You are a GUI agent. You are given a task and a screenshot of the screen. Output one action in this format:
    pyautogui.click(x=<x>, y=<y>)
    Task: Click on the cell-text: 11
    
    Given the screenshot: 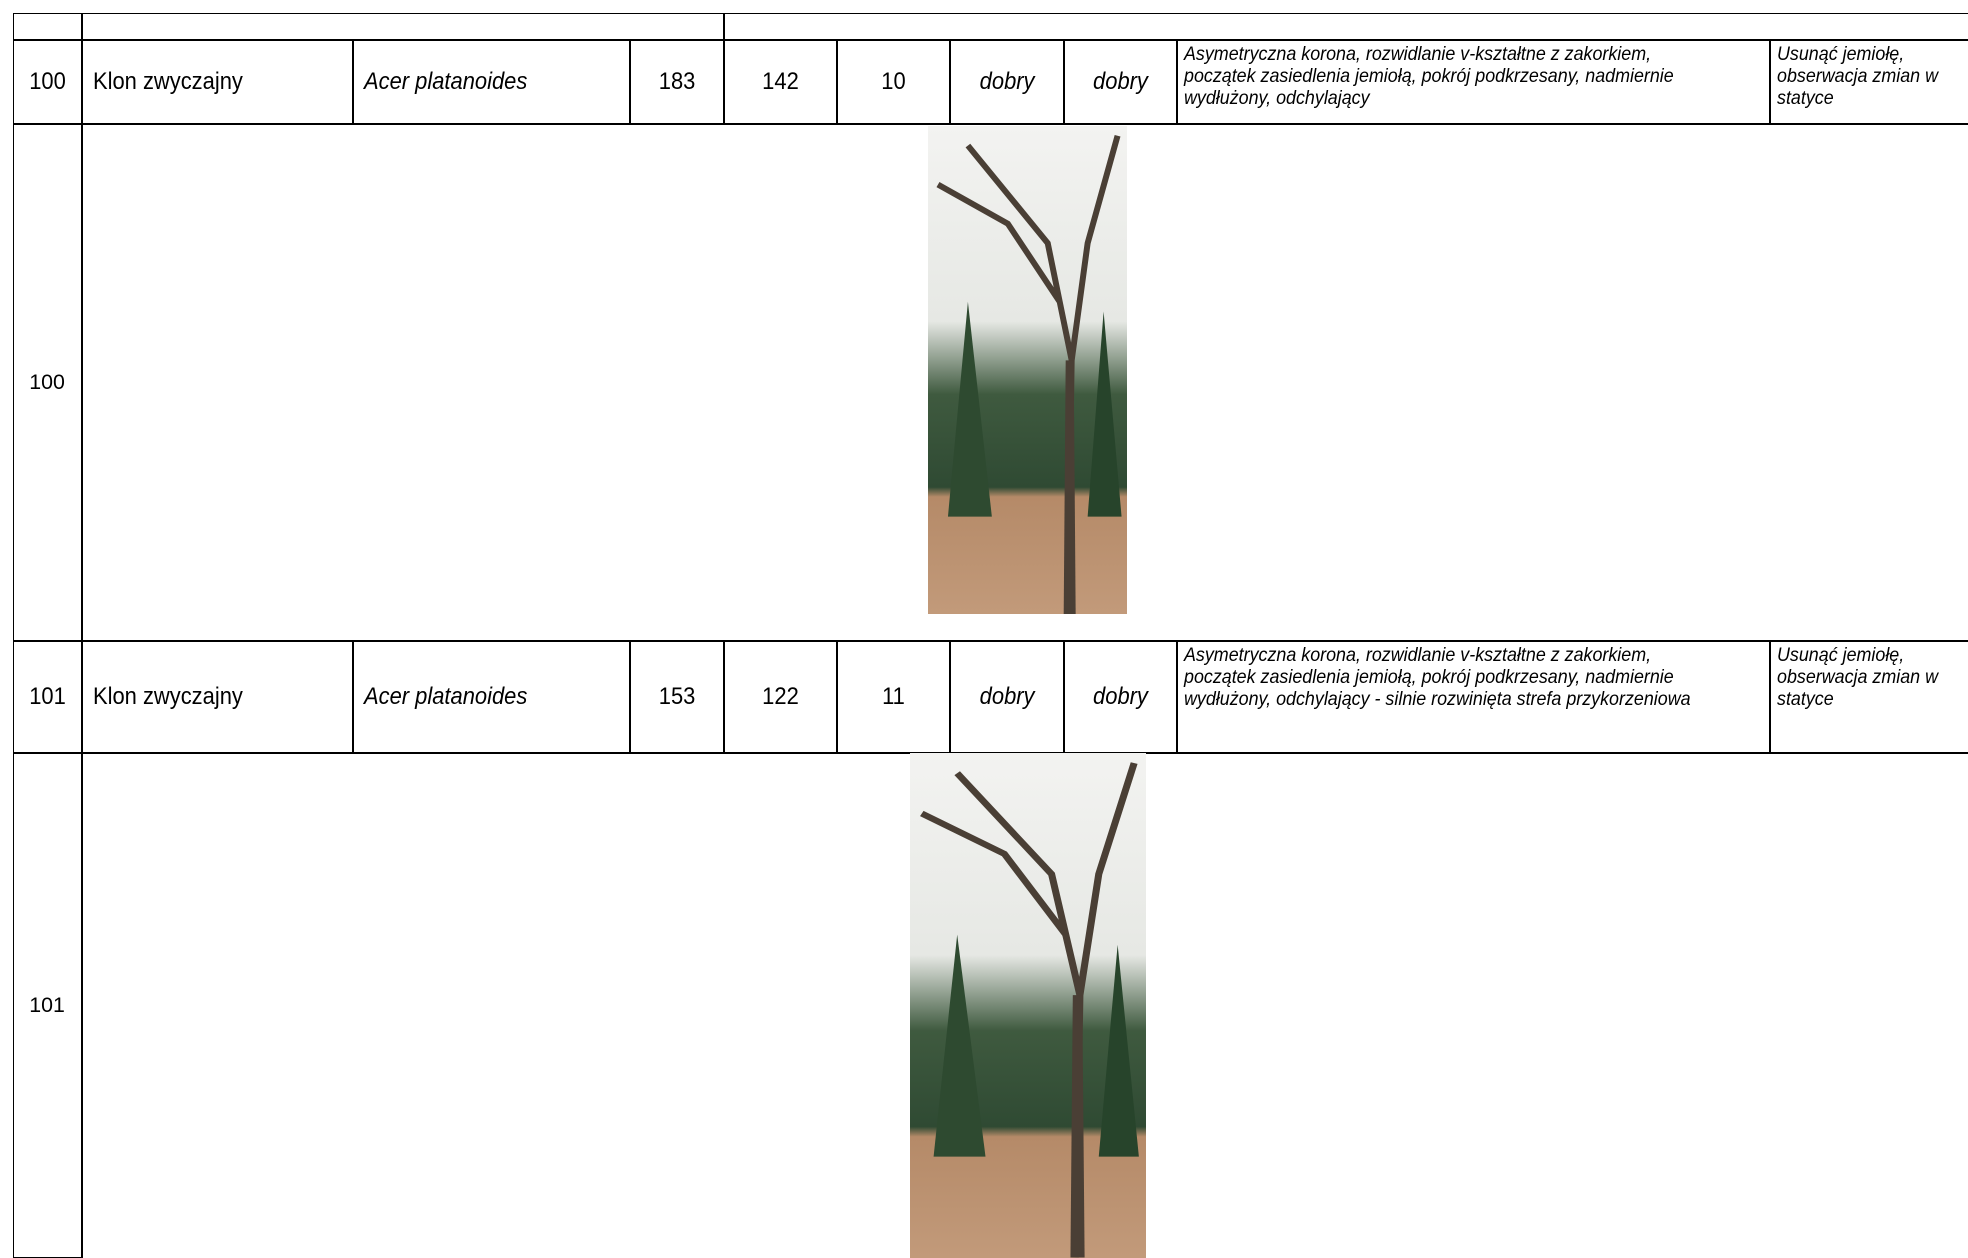 What is the action you would take?
    pyautogui.click(x=893, y=696)
    